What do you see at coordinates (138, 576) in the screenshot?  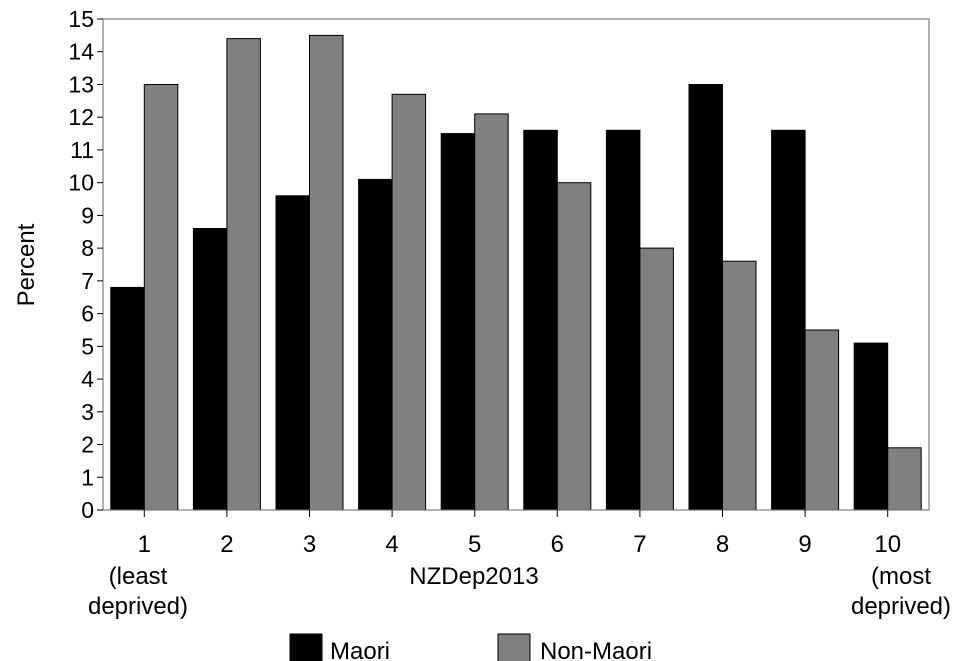 I see `first-category-note-line1: (least` at bounding box center [138, 576].